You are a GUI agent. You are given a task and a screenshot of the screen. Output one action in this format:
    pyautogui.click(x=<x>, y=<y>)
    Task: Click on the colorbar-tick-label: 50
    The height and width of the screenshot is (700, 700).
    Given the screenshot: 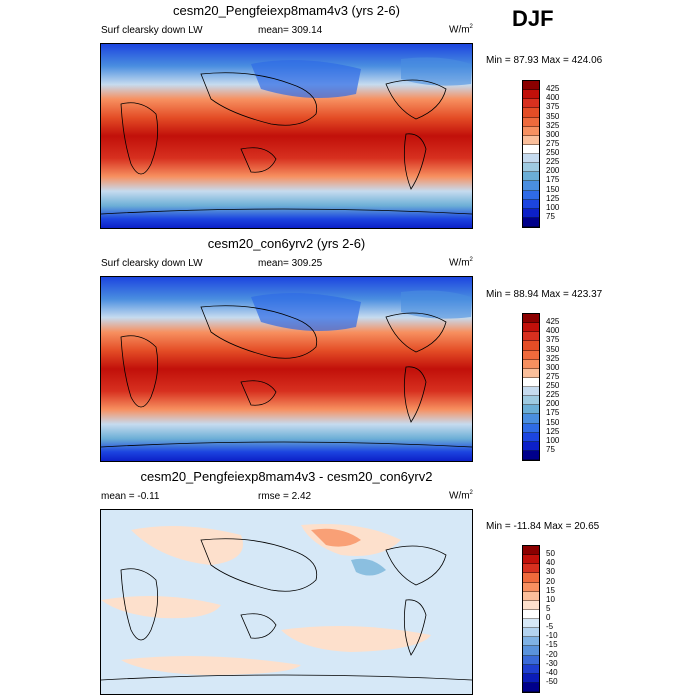 What is the action you would take?
    pyautogui.click(x=550, y=554)
    